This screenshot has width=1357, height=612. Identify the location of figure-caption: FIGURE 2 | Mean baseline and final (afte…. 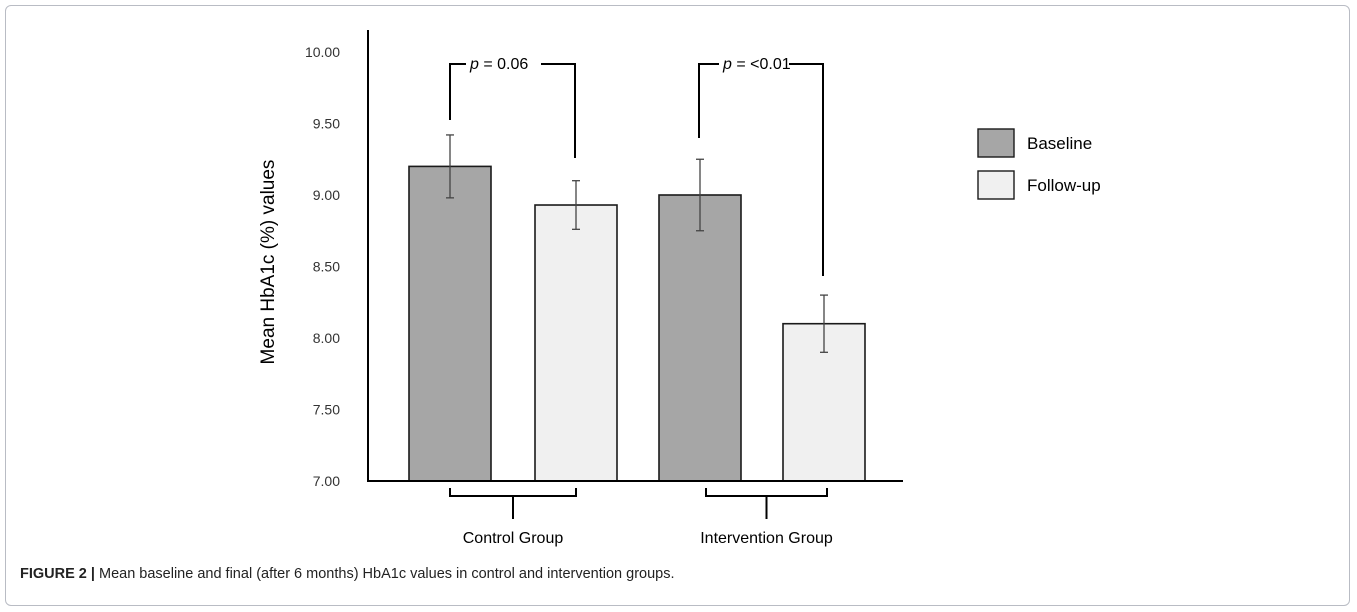
(670, 574).